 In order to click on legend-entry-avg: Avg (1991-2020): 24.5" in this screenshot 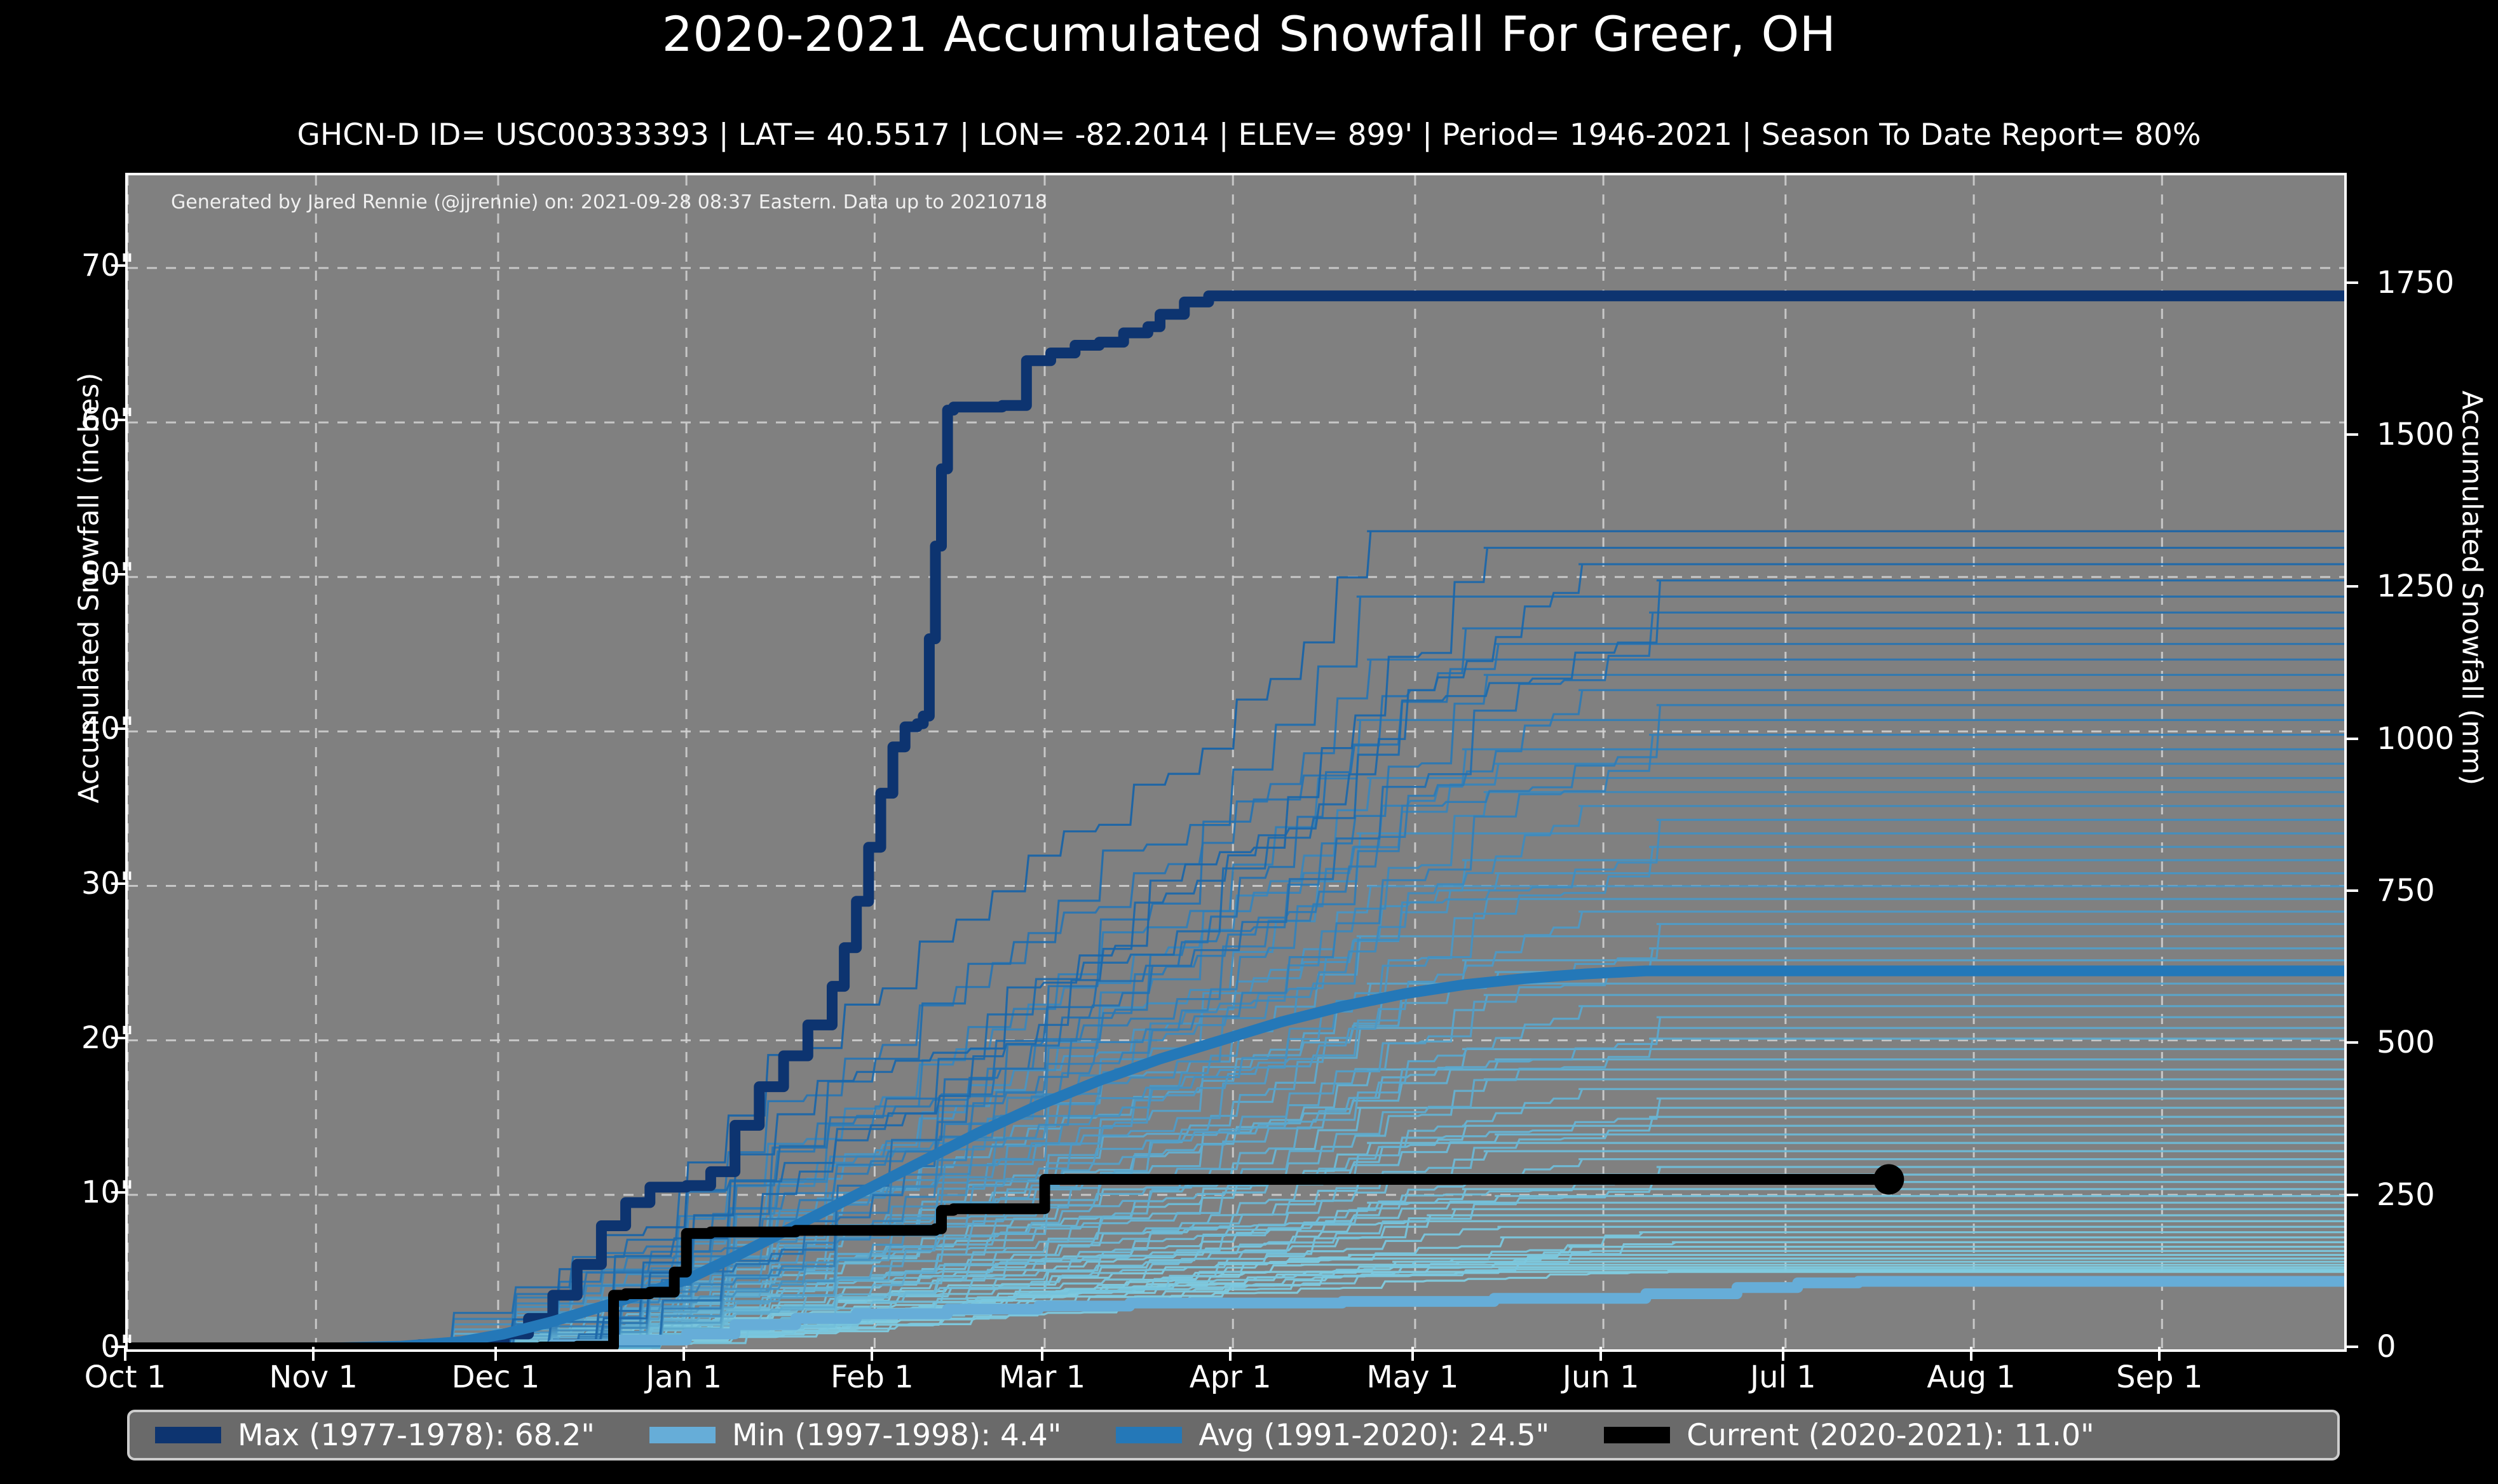, I will do `click(1332, 1435)`.